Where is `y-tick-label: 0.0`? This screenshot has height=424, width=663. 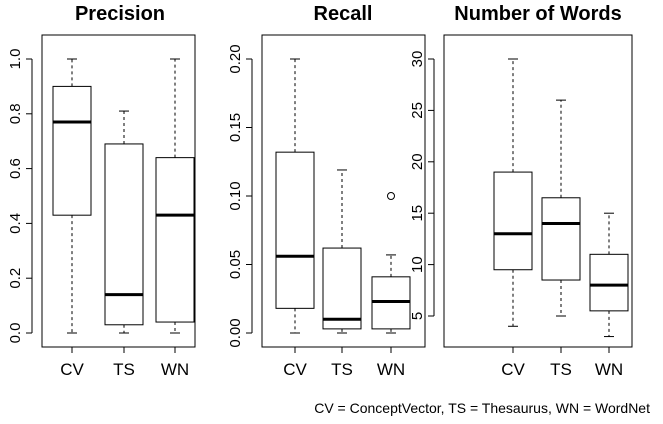
y-tick-label: 0.0 is located at coordinates (15, 333).